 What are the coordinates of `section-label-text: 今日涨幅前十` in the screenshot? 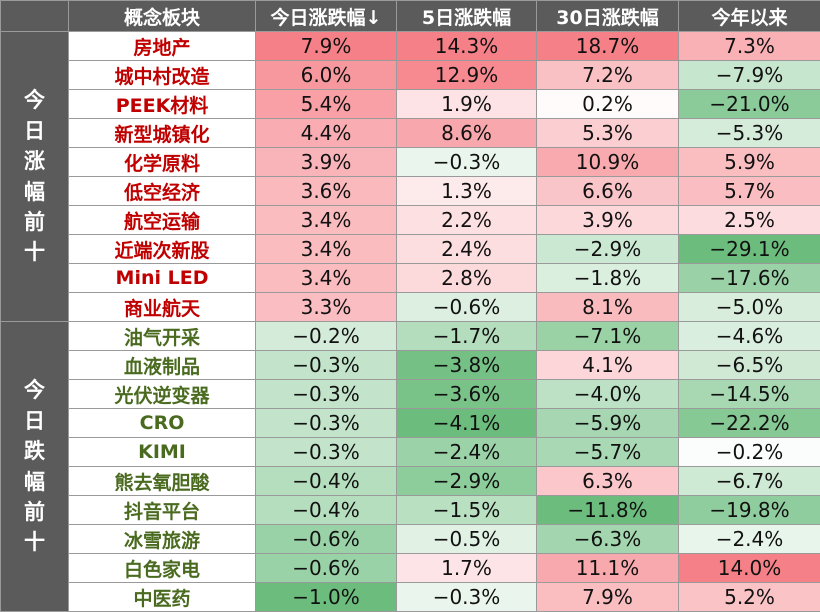 It's located at (35, 176).